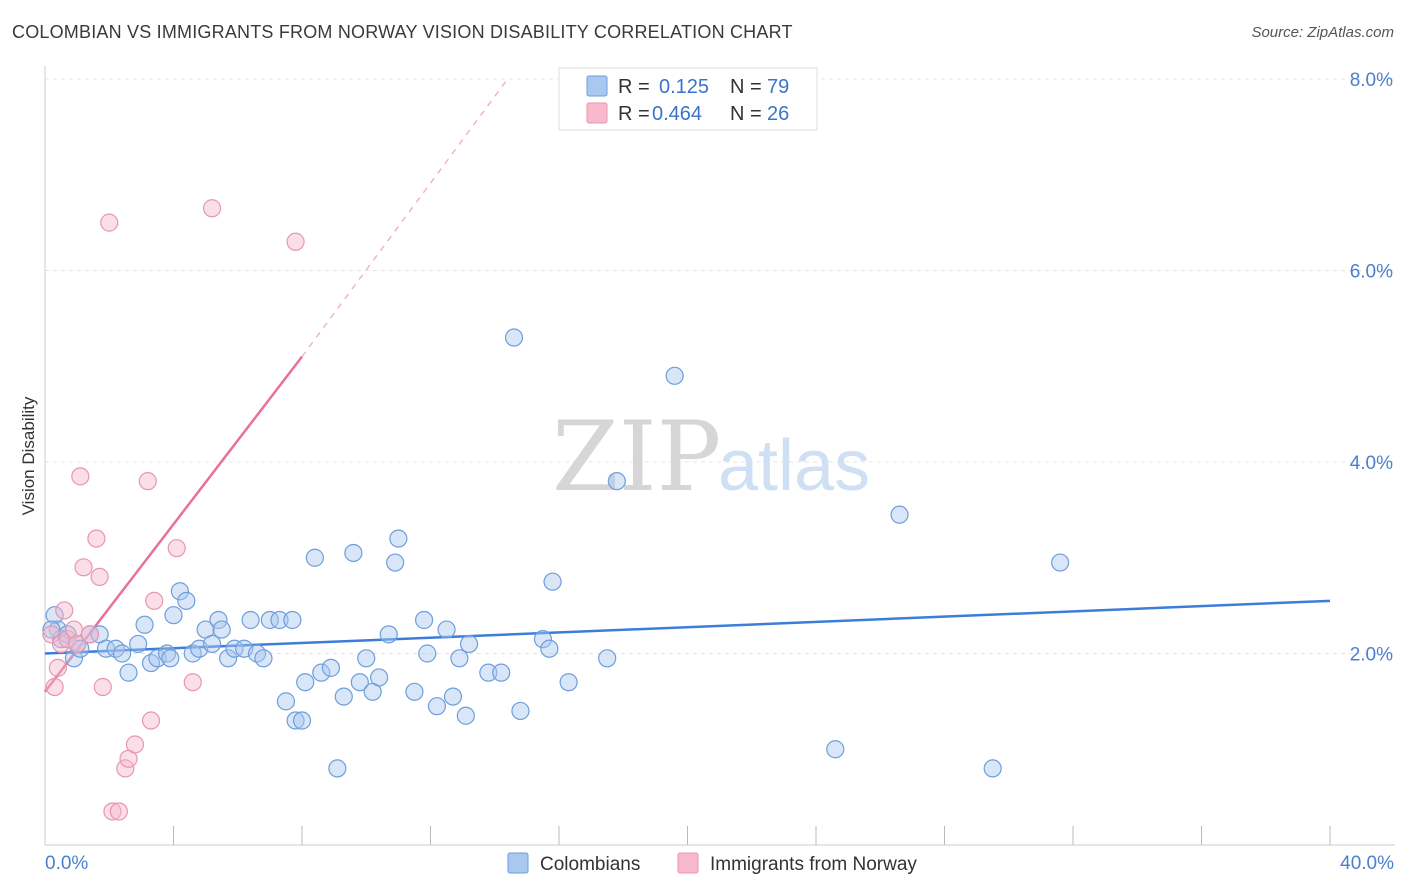 The image size is (1406, 892). What do you see at coordinates (28, 455) in the screenshot?
I see `y-axis-label: Vision Disability` at bounding box center [28, 455].